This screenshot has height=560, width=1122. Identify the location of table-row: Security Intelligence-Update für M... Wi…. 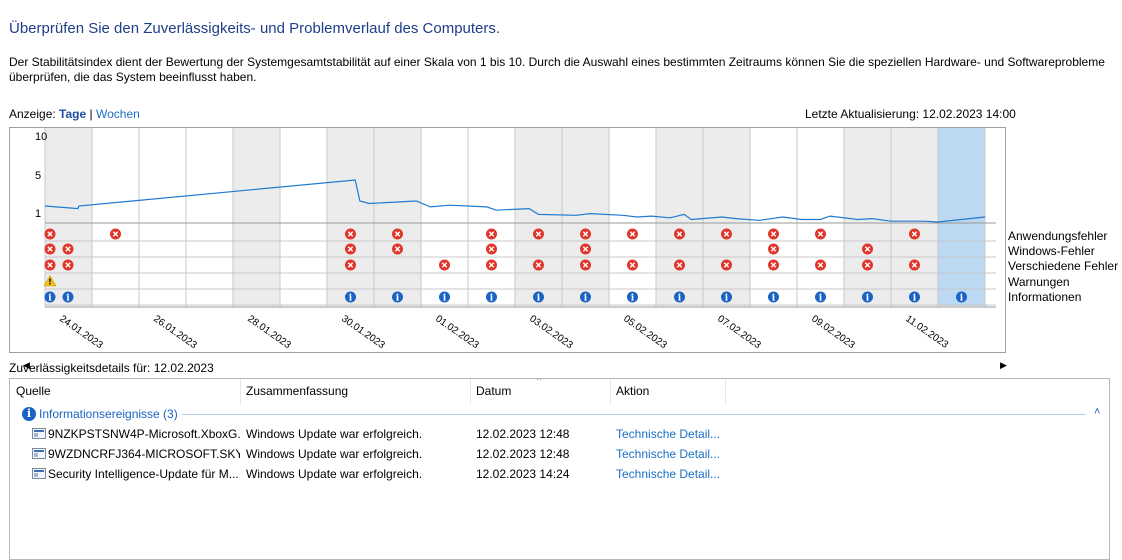
(559, 474).